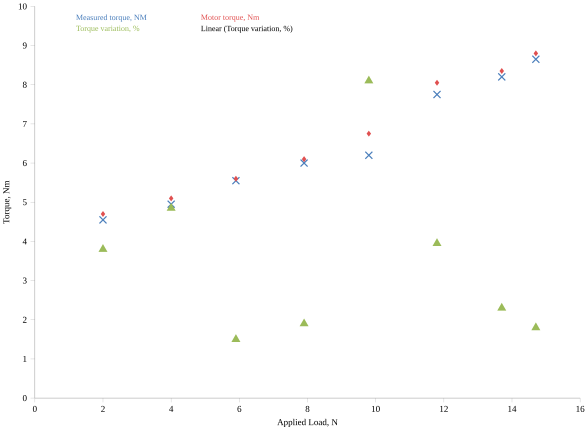 This screenshot has height=430, width=588. Describe the element at coordinates (230, 18) in the screenshot. I see `text: Motor torque, Nm` at that location.